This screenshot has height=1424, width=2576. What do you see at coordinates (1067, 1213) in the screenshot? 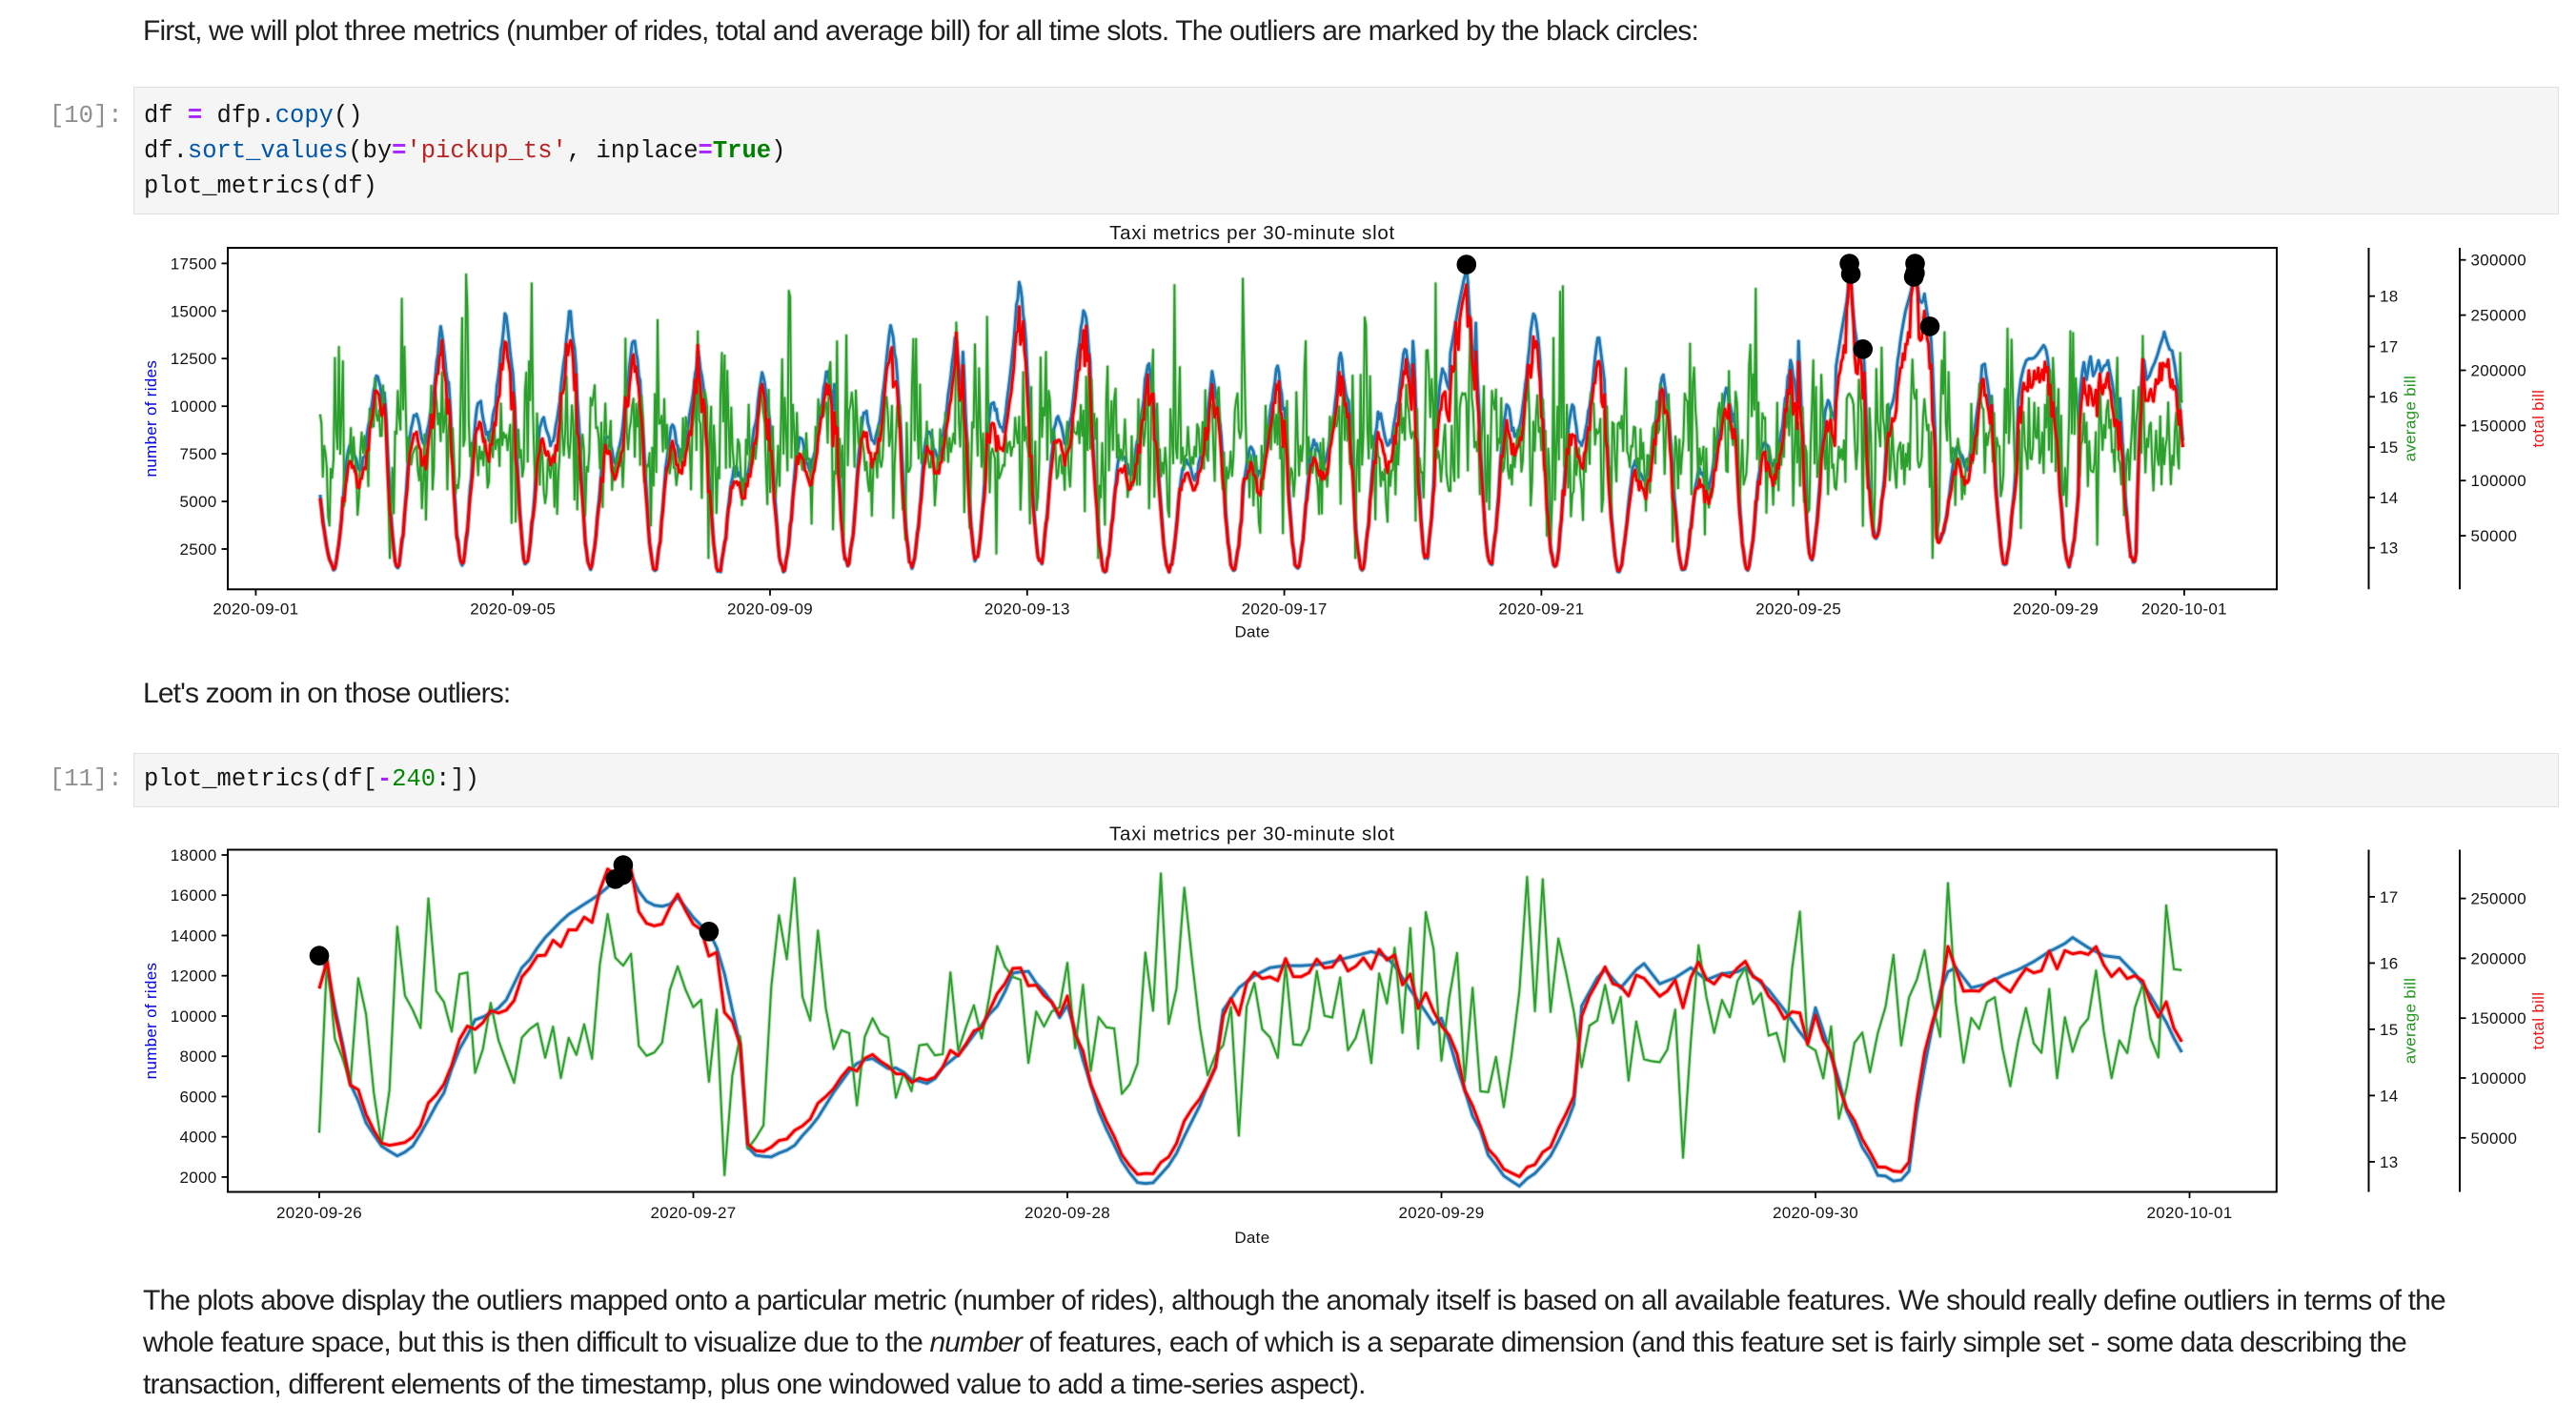
I see `svg-text: 2020-09-28` at bounding box center [1067, 1213].